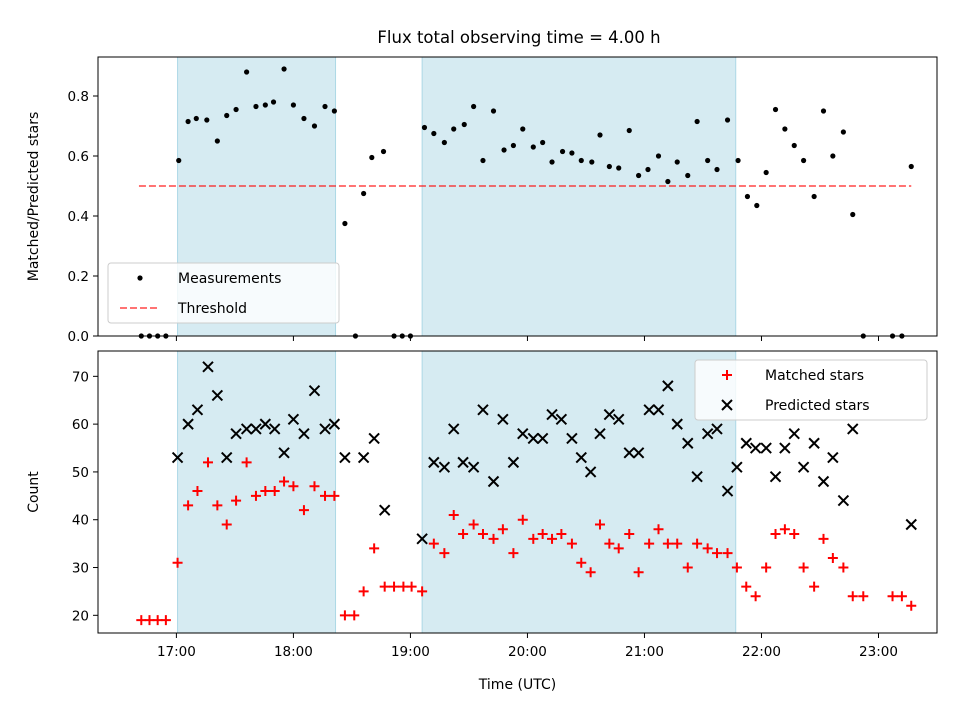  What do you see at coordinates (518, 37) in the screenshot?
I see `chart-title: Flux total observing time = 4.00 h` at bounding box center [518, 37].